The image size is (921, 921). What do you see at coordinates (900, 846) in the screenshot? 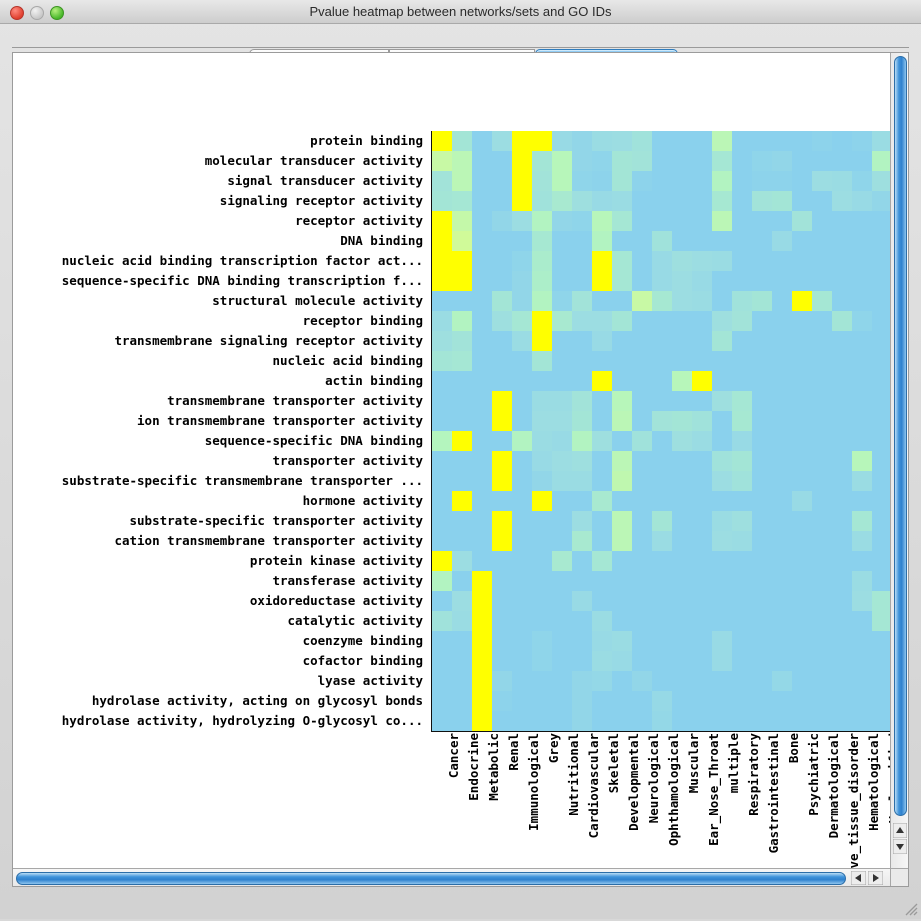
I see `scroll-down-arrow` at bounding box center [900, 846].